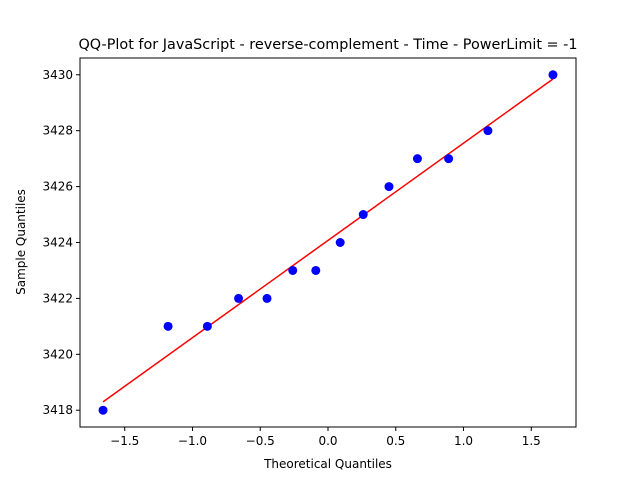  I want to click on x-tick-label: 0.0, so click(327, 441).